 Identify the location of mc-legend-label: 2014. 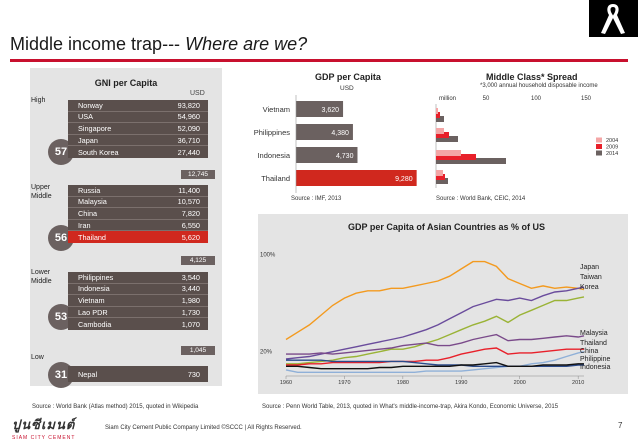
(612, 154).